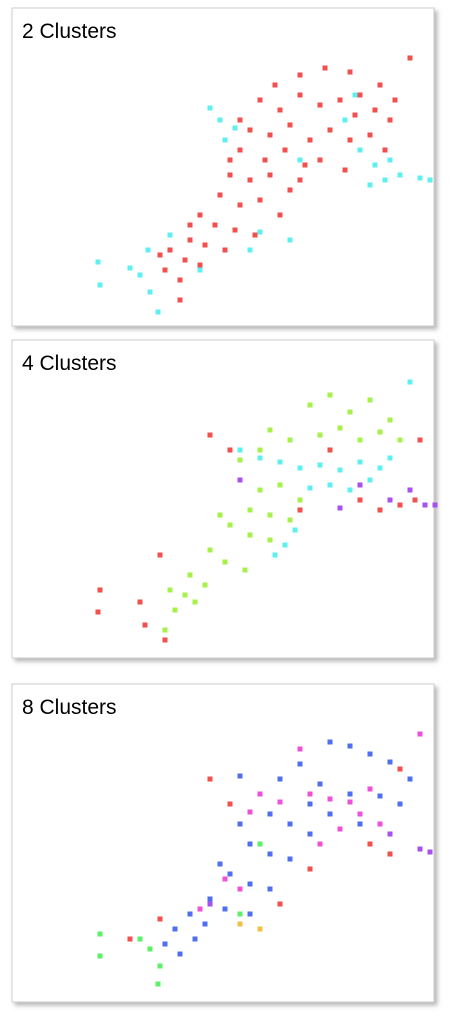 The width and height of the screenshot is (461, 1024). What do you see at coordinates (69, 31) in the screenshot?
I see `chart-title: 2 Clusters` at bounding box center [69, 31].